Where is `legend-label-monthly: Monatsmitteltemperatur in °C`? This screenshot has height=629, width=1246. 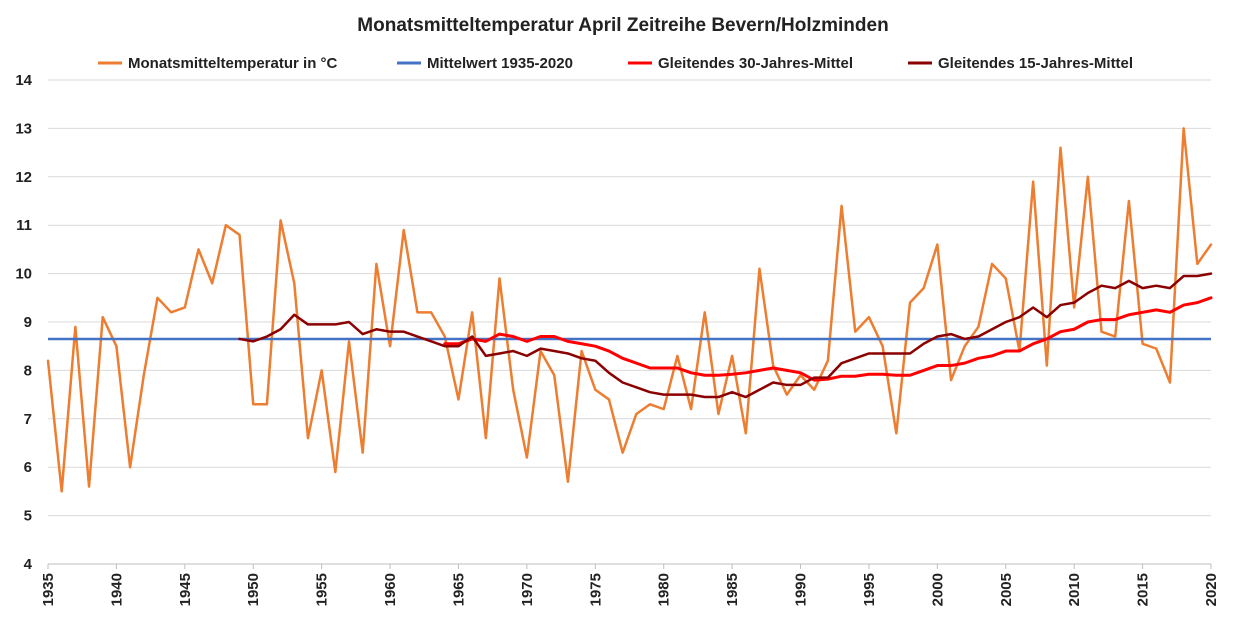
legend-label-monthly: Monatsmitteltemperatur in °C is located at coordinates (233, 63).